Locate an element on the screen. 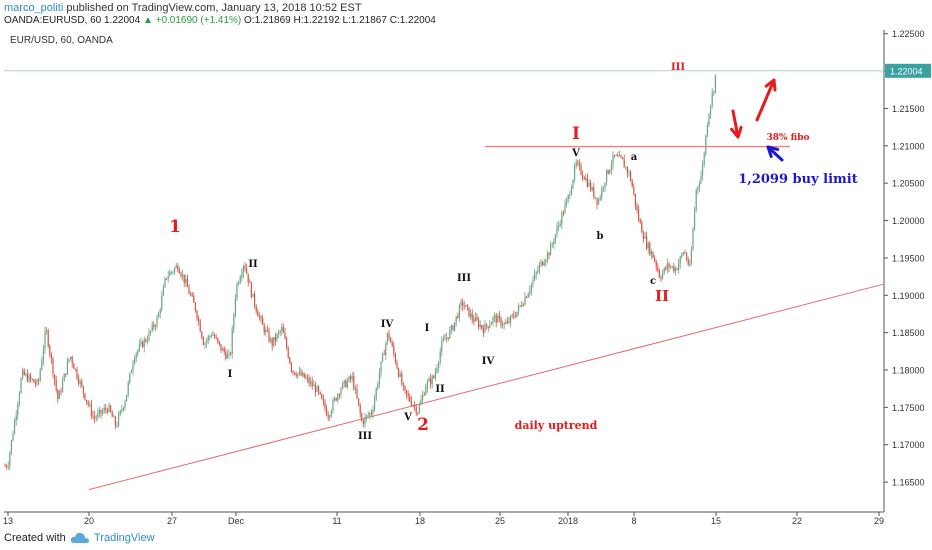 This screenshot has height=550, width=932. ohlc-values: O:1.21869 H:1.22192 L:1.21867 C:1.22004 is located at coordinates (340, 20).